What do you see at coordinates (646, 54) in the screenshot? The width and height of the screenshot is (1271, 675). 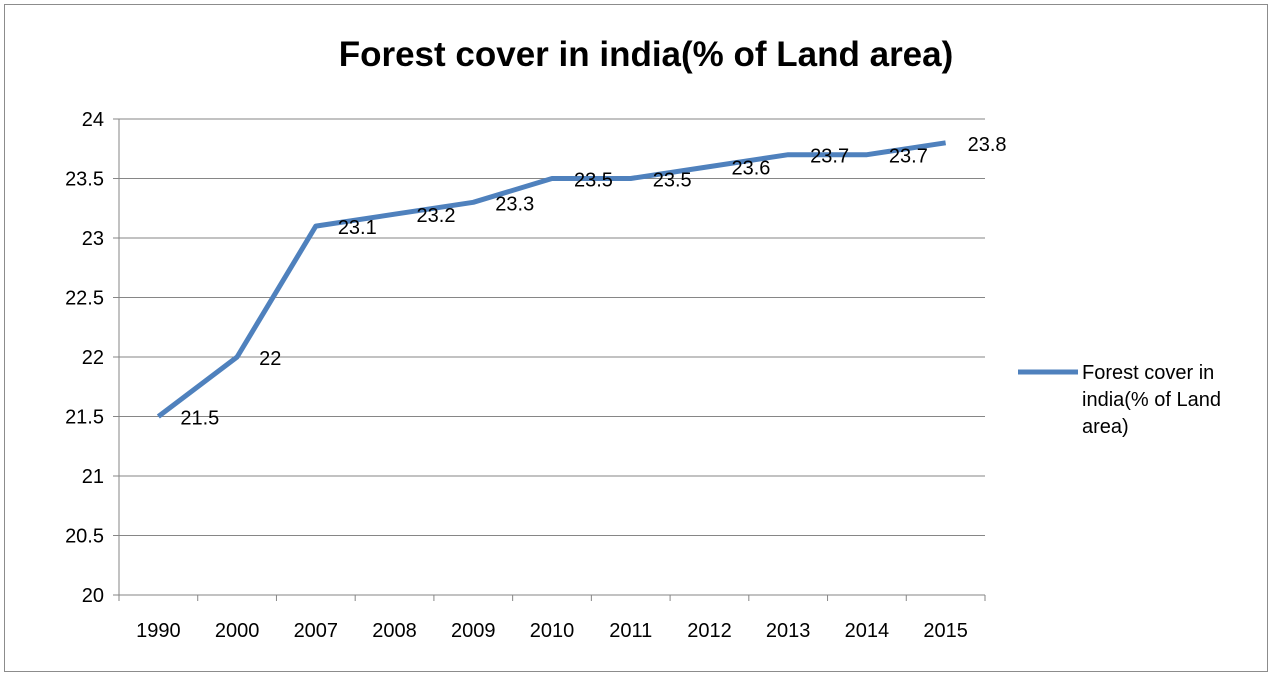 I see `chart-title: Forest cover in india(% of Land area)` at bounding box center [646, 54].